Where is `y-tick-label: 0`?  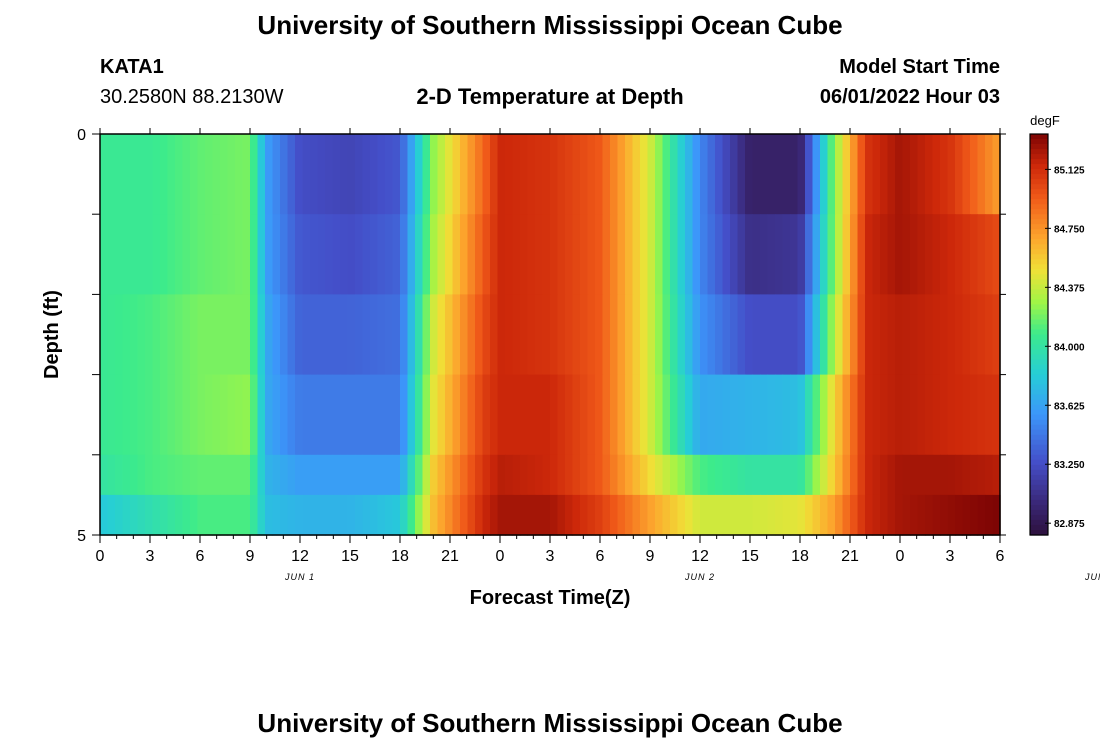 y-tick-label: 0 is located at coordinates (81, 135).